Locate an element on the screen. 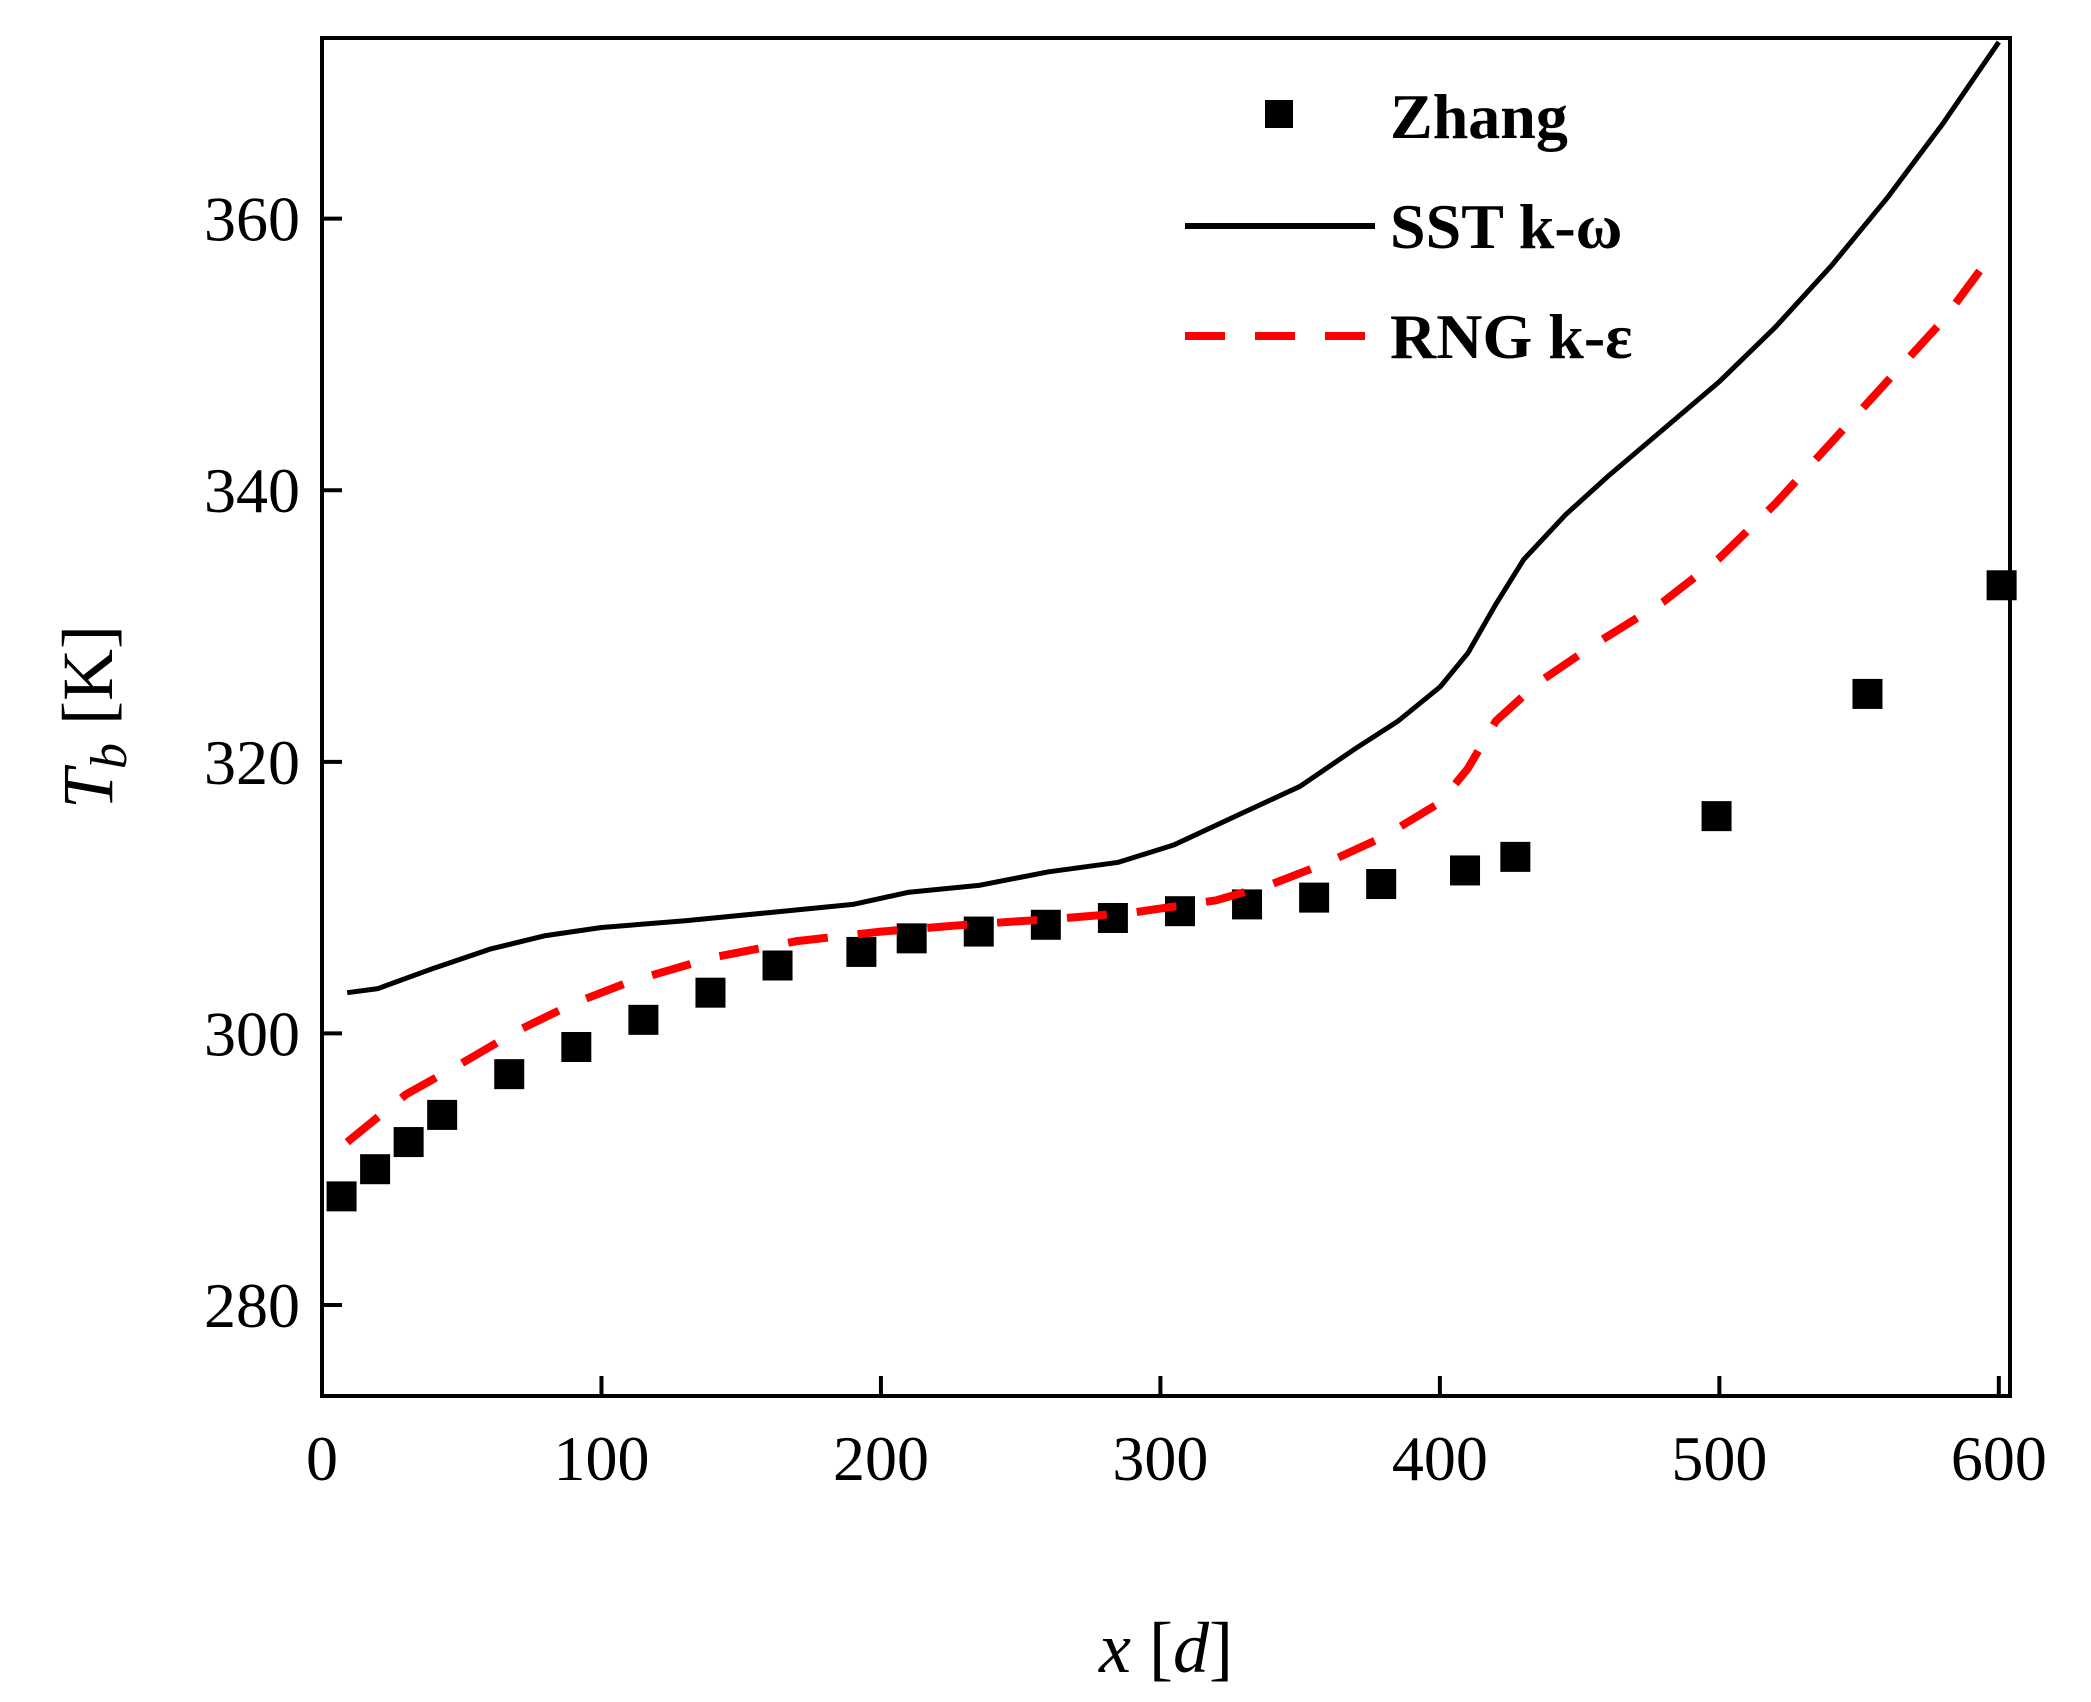 This screenshot has width=2091, height=1702. x-axis-var: x is located at coordinates (1114, 1648).